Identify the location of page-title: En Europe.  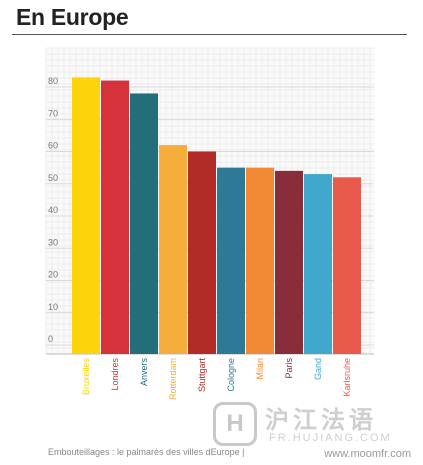
(72, 17).